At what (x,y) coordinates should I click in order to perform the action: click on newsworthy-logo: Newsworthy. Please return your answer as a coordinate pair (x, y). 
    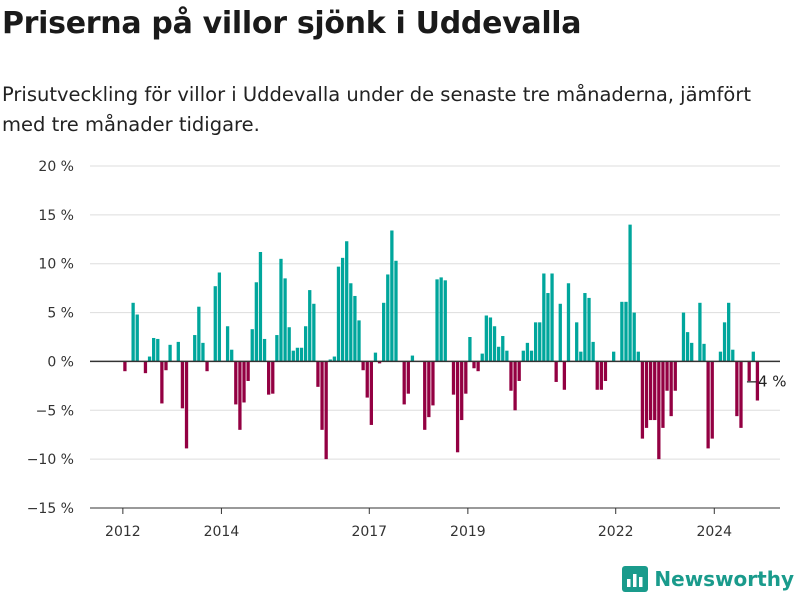
    Looking at the image, I should click on (708, 579).